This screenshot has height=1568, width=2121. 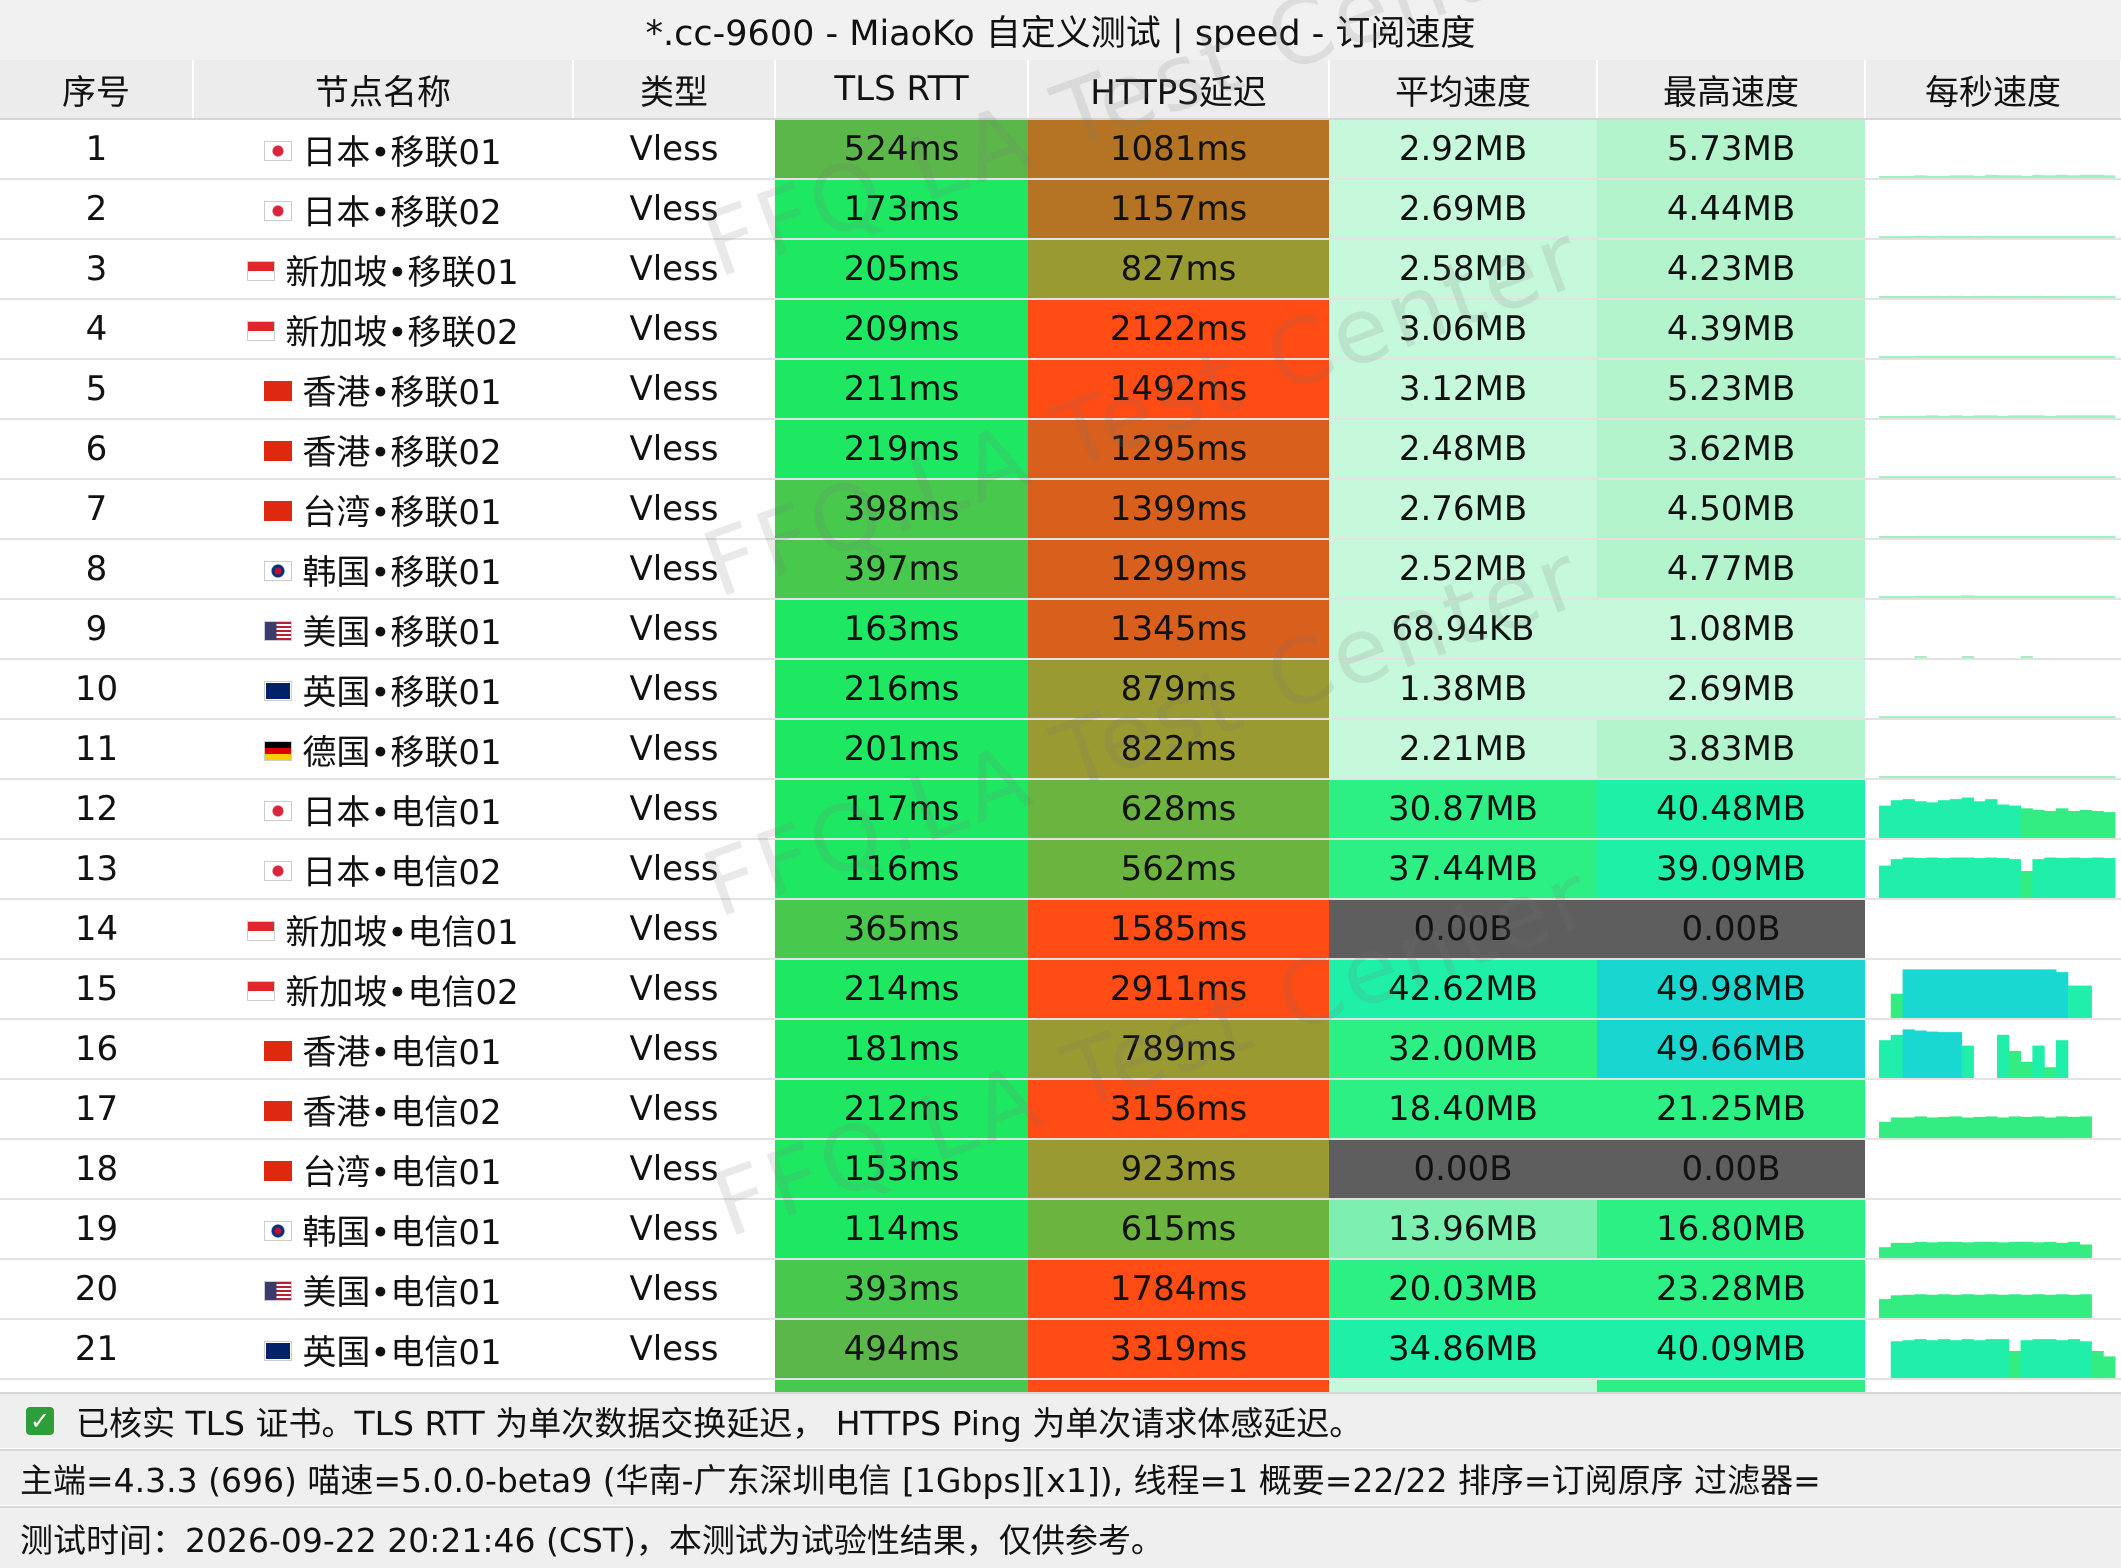 I want to click on table-row: 11 德国•移联01 Vless 201ms 822ms 2.21MB 3.83MB, so click(x=1060, y=749).